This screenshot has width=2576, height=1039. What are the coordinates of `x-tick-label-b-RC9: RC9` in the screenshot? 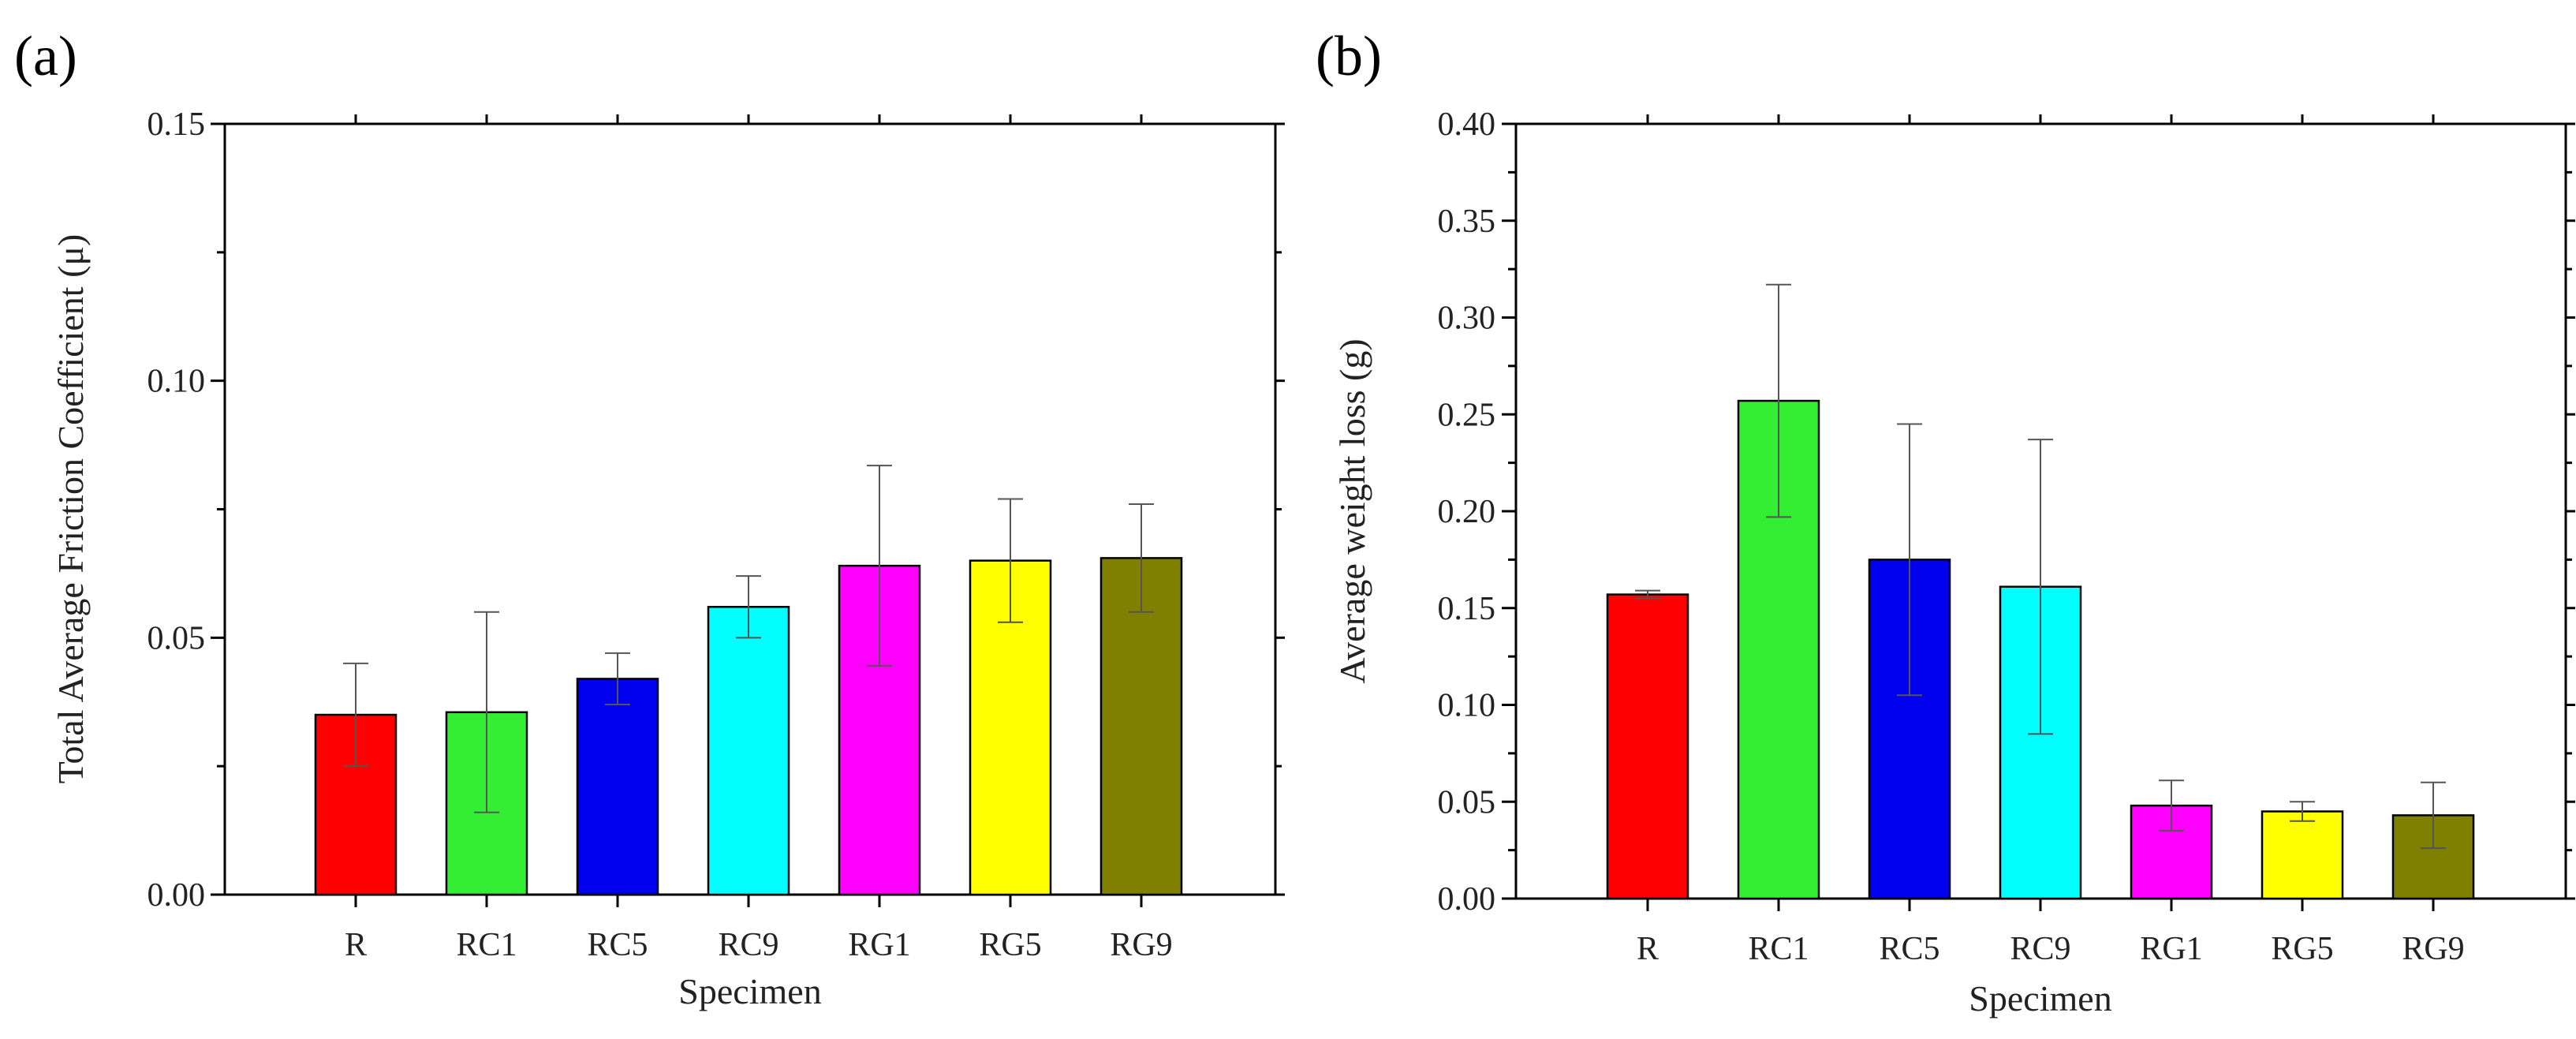 It's located at (2040, 949).